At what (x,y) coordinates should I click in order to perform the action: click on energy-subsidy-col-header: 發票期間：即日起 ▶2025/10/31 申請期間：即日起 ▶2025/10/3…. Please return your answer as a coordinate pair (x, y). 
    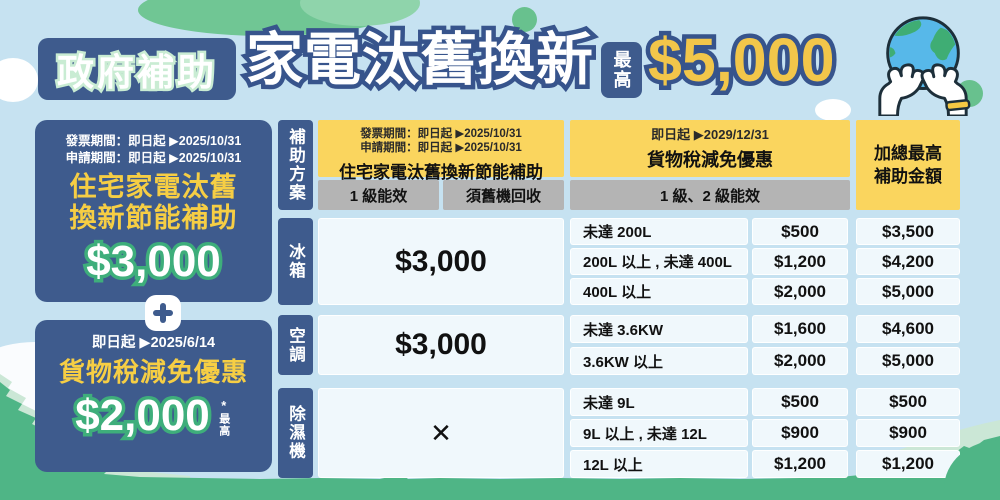
    Looking at the image, I should click on (441, 151).